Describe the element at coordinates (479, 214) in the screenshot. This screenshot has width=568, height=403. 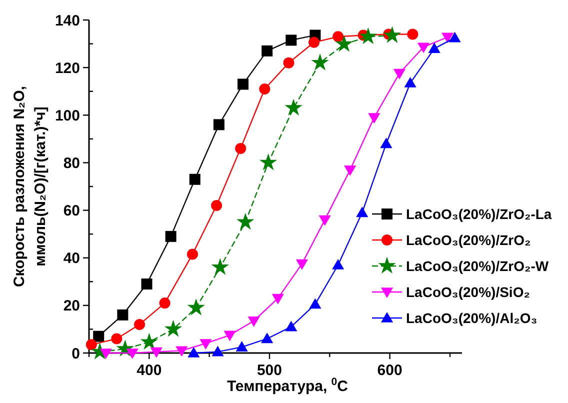
I see `legend-label: LaCoO₃(20%)/ZrO₂-La` at that location.